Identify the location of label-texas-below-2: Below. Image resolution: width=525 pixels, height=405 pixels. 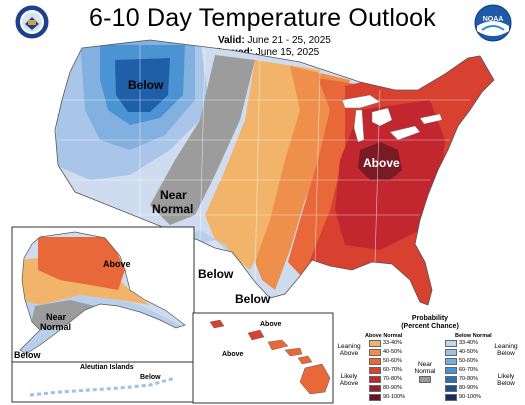
(253, 299).